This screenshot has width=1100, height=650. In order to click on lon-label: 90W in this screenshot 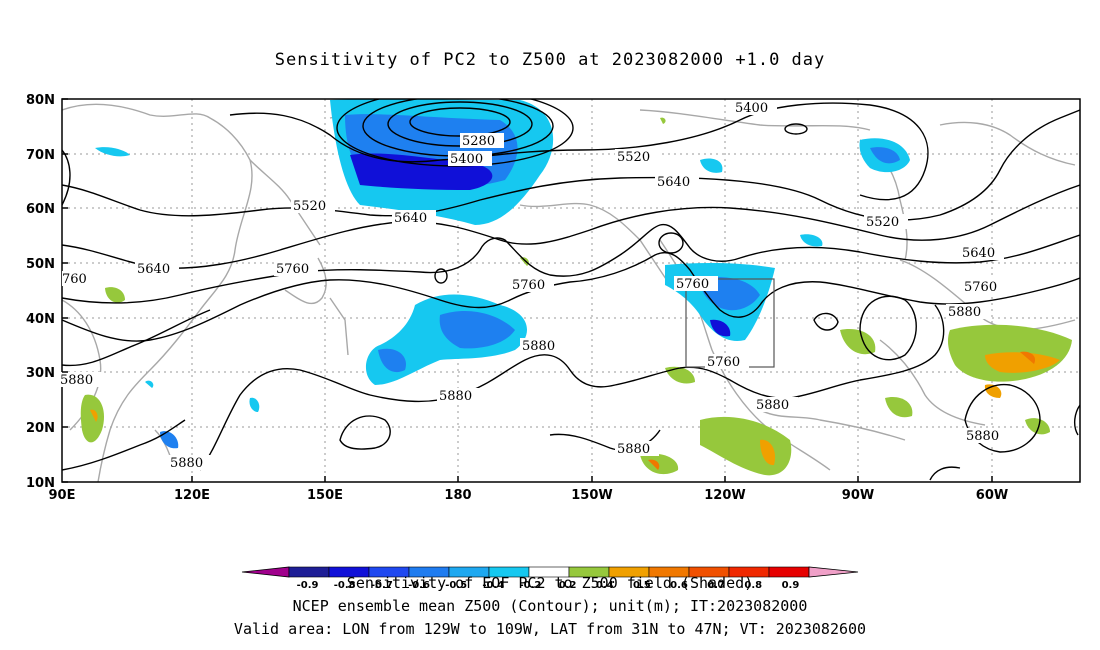, I will do `click(858, 495)`.